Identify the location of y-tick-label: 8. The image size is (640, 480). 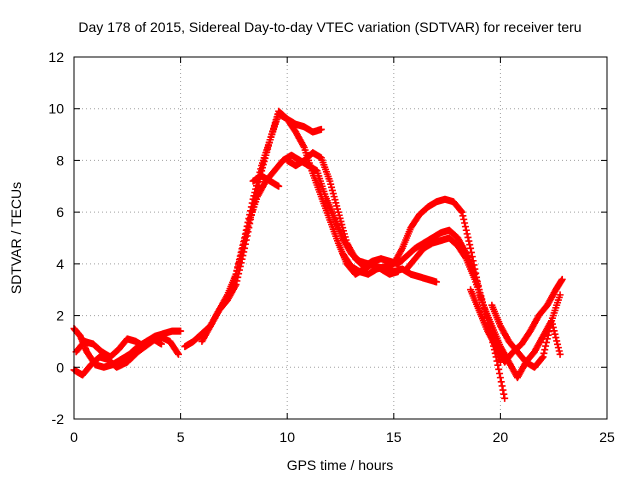
(60, 160).